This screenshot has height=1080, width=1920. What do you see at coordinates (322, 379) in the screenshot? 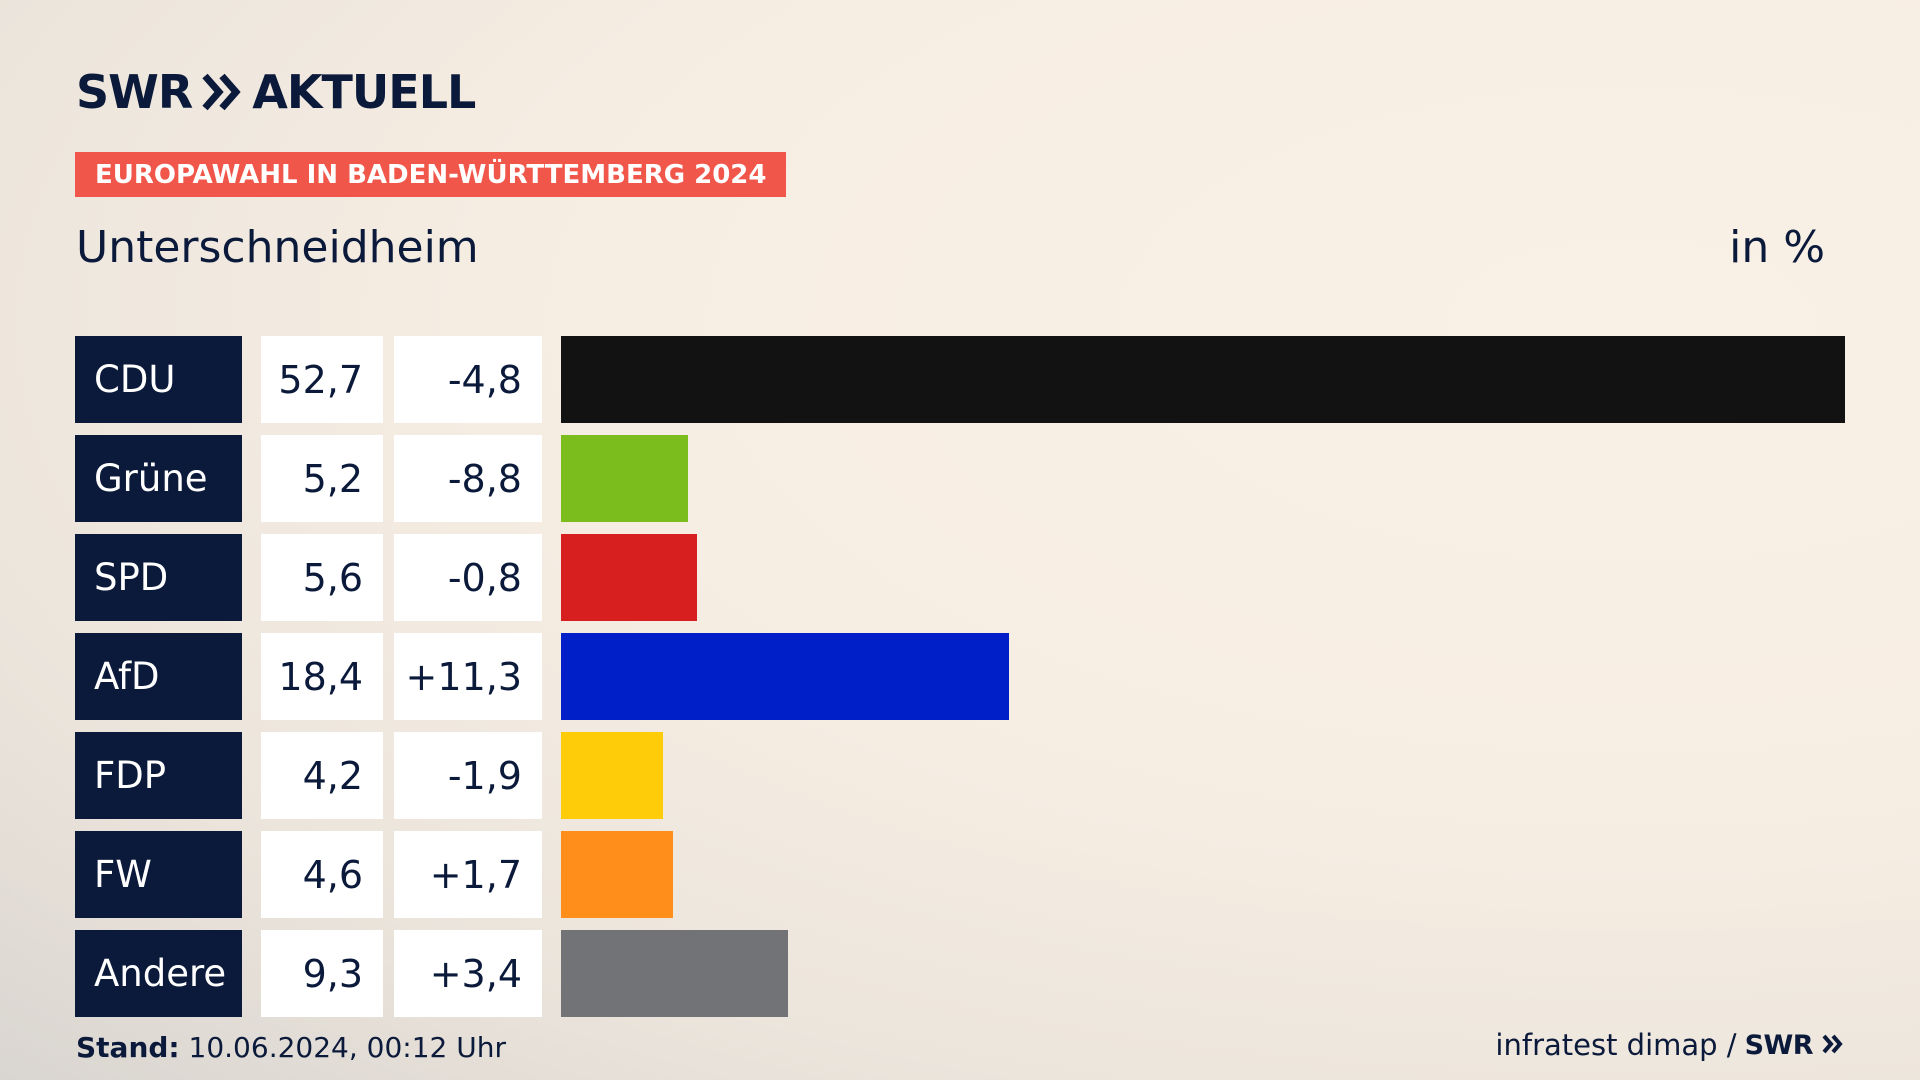
I see `vote-share-value: 52,7` at bounding box center [322, 379].